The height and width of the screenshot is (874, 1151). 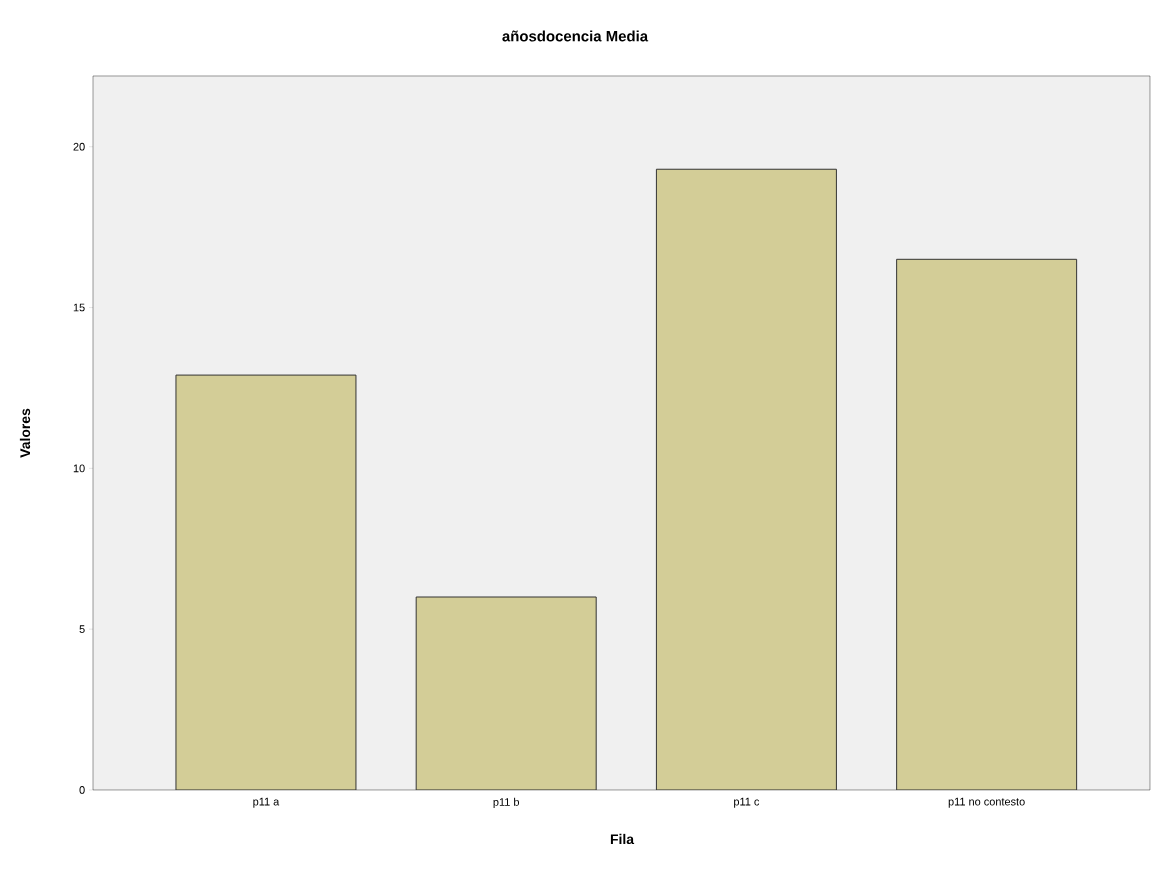 What do you see at coordinates (506, 803) in the screenshot?
I see `x-tick-label: p11 b` at bounding box center [506, 803].